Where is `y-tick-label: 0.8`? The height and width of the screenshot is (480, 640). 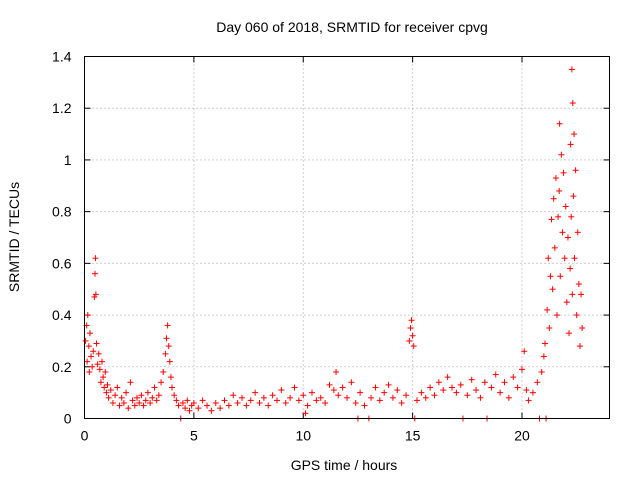 y-tick-label: 0.8 is located at coordinates (62, 212).